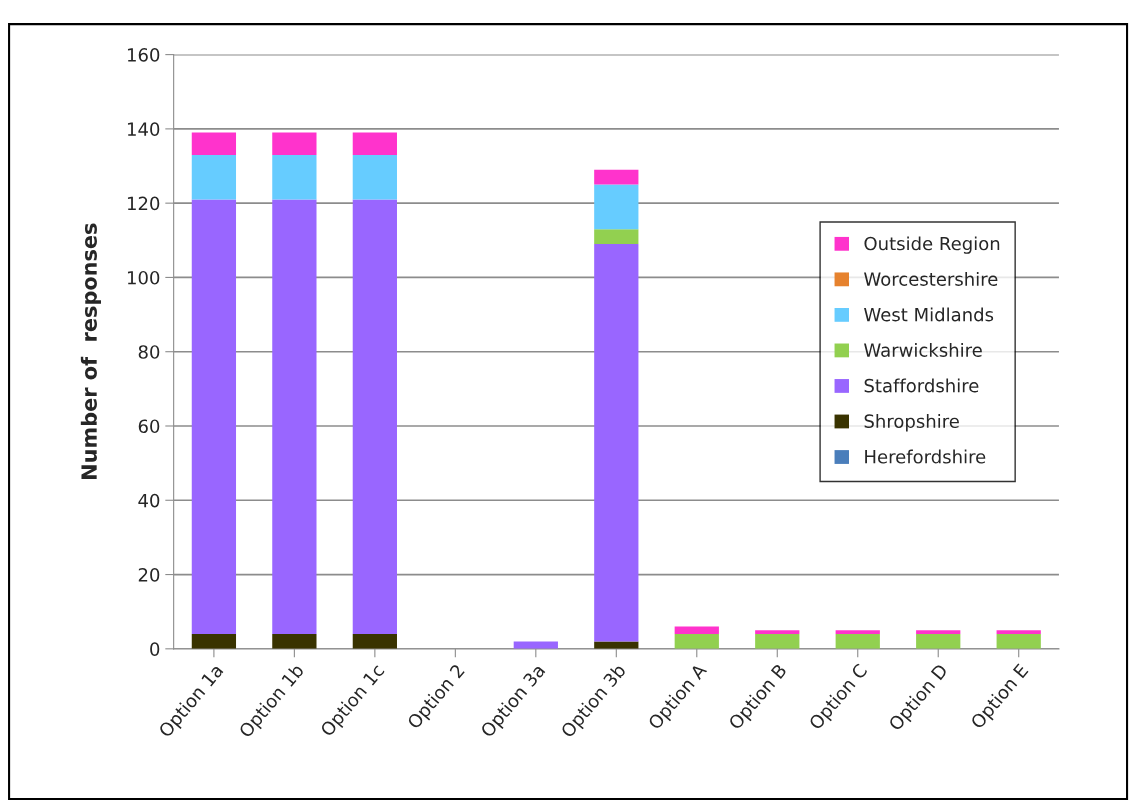 The height and width of the screenshot is (803, 1135). What do you see at coordinates (149, 352) in the screenshot?
I see `y-tick-label: 80` at bounding box center [149, 352].